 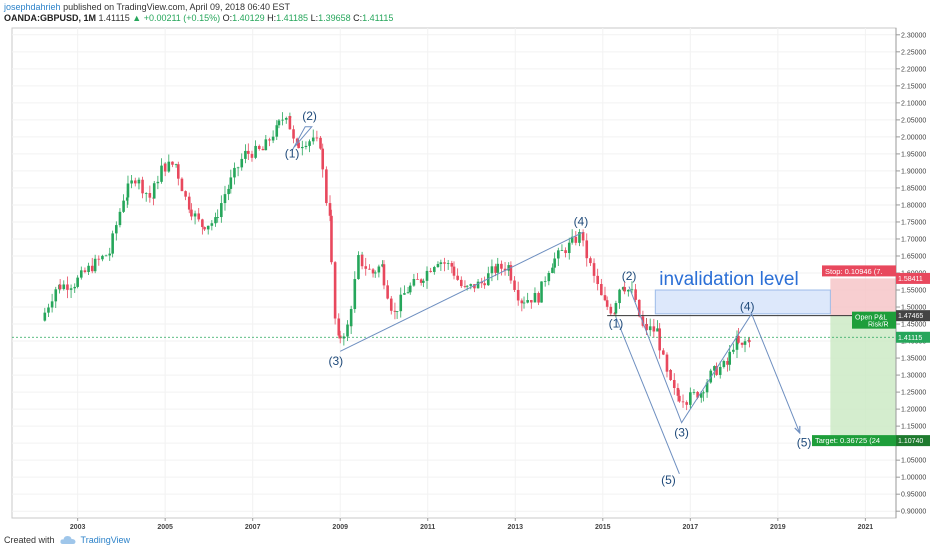 What do you see at coordinates (913, 205) in the screenshot?
I see `y-tick-label: 1.80000` at bounding box center [913, 205].